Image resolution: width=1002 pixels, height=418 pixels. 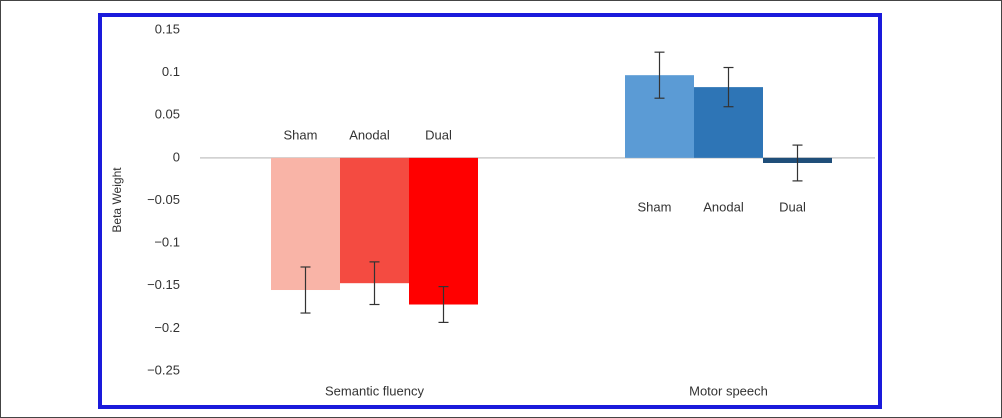 I want to click on y-tick-label: 0.1, so click(x=171, y=71).